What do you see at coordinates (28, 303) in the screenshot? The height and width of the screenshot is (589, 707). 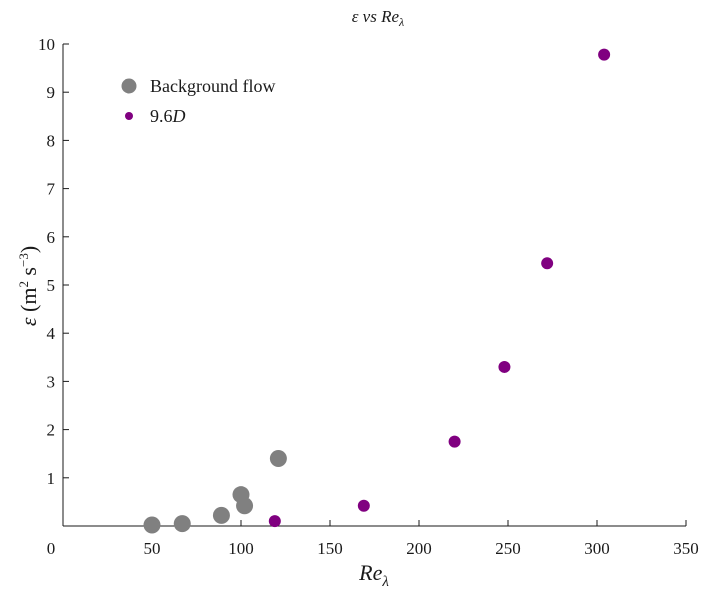 I see `y-label-open: (m` at bounding box center [28, 303].